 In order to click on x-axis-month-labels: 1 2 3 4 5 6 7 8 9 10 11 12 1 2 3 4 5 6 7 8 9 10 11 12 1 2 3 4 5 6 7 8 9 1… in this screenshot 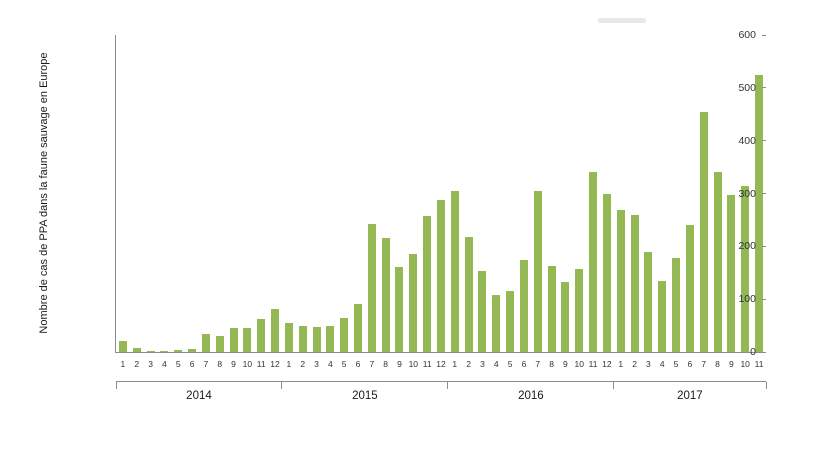, I will do `click(441, 366)`.